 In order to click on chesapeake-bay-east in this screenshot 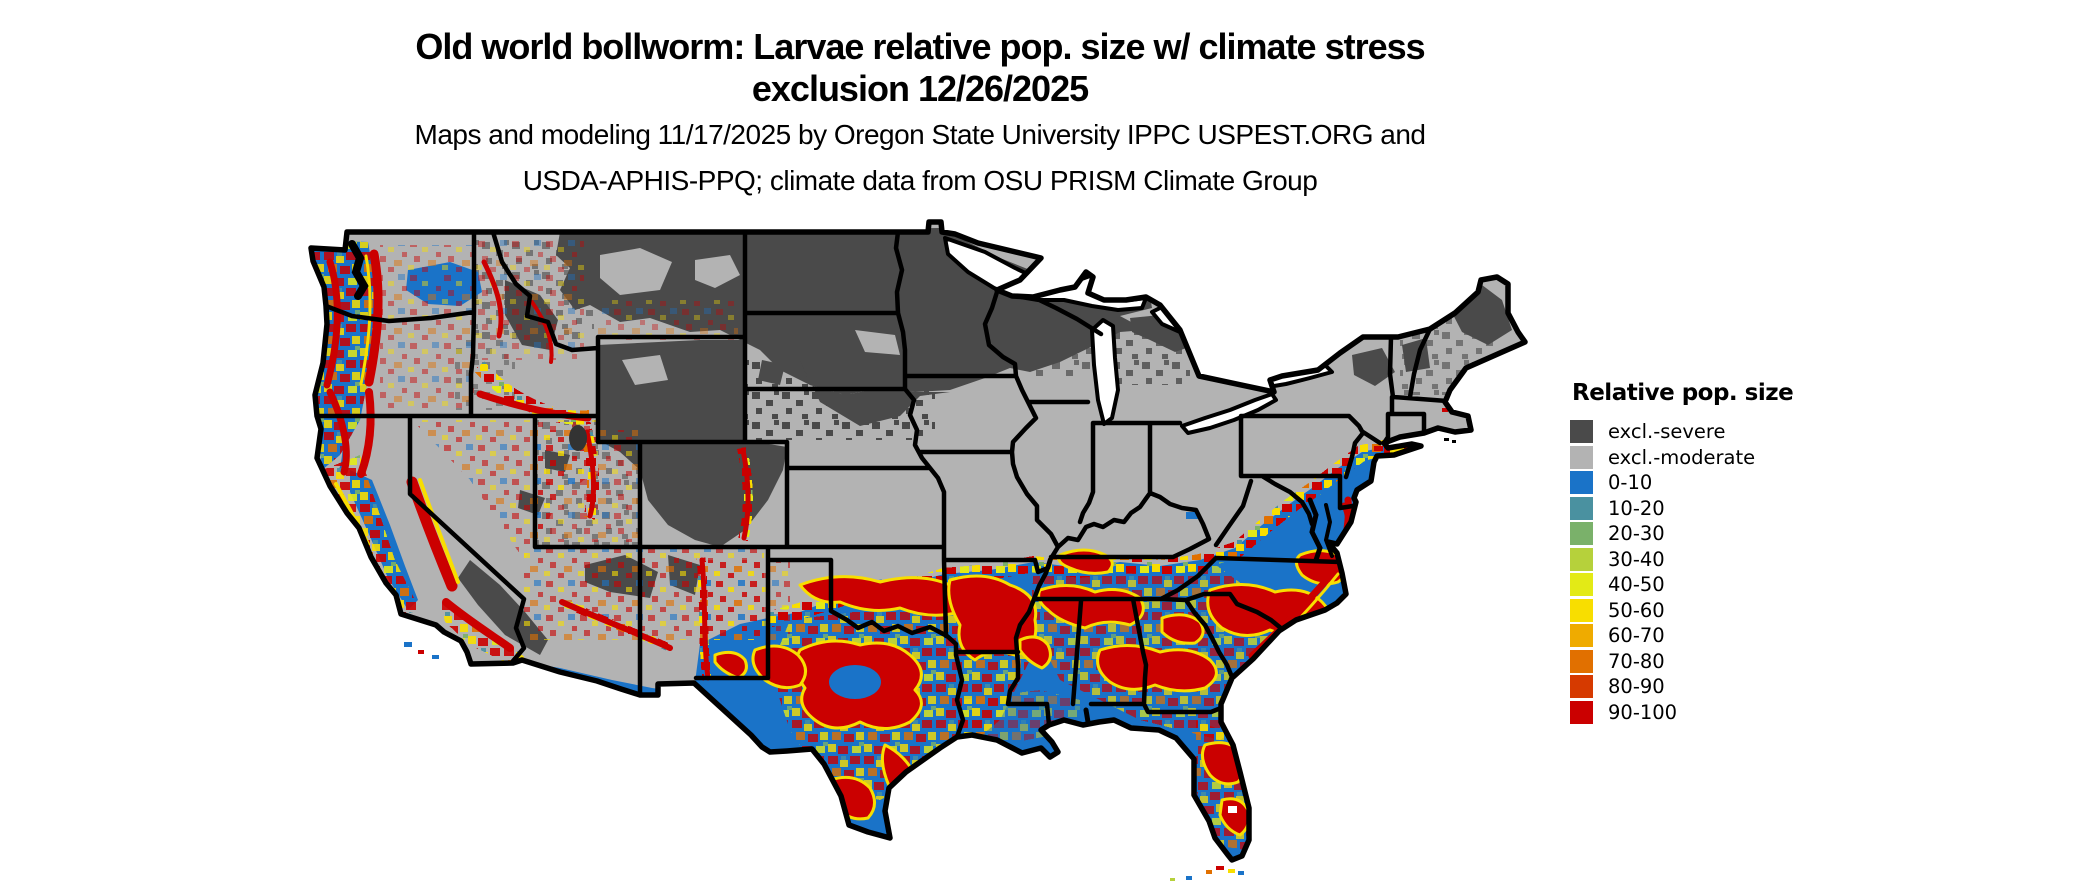, I will do `click(1328, 530)`.